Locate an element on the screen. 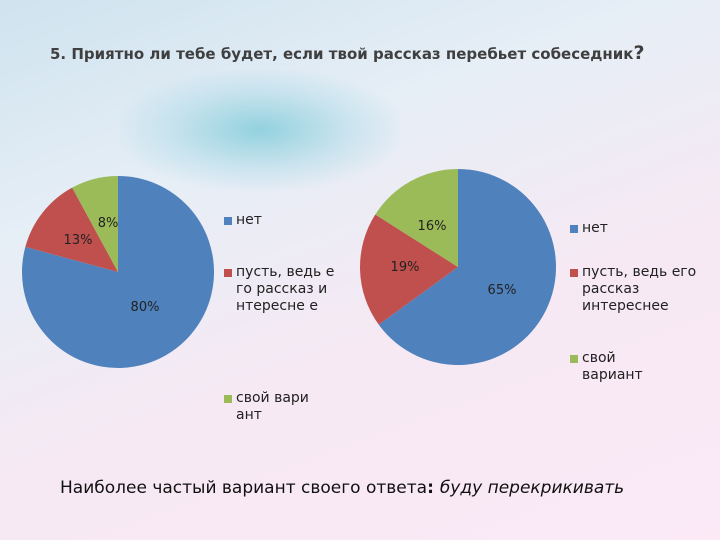 This screenshot has height=540, width=720. legend-1-item-net: нет is located at coordinates (243, 220).